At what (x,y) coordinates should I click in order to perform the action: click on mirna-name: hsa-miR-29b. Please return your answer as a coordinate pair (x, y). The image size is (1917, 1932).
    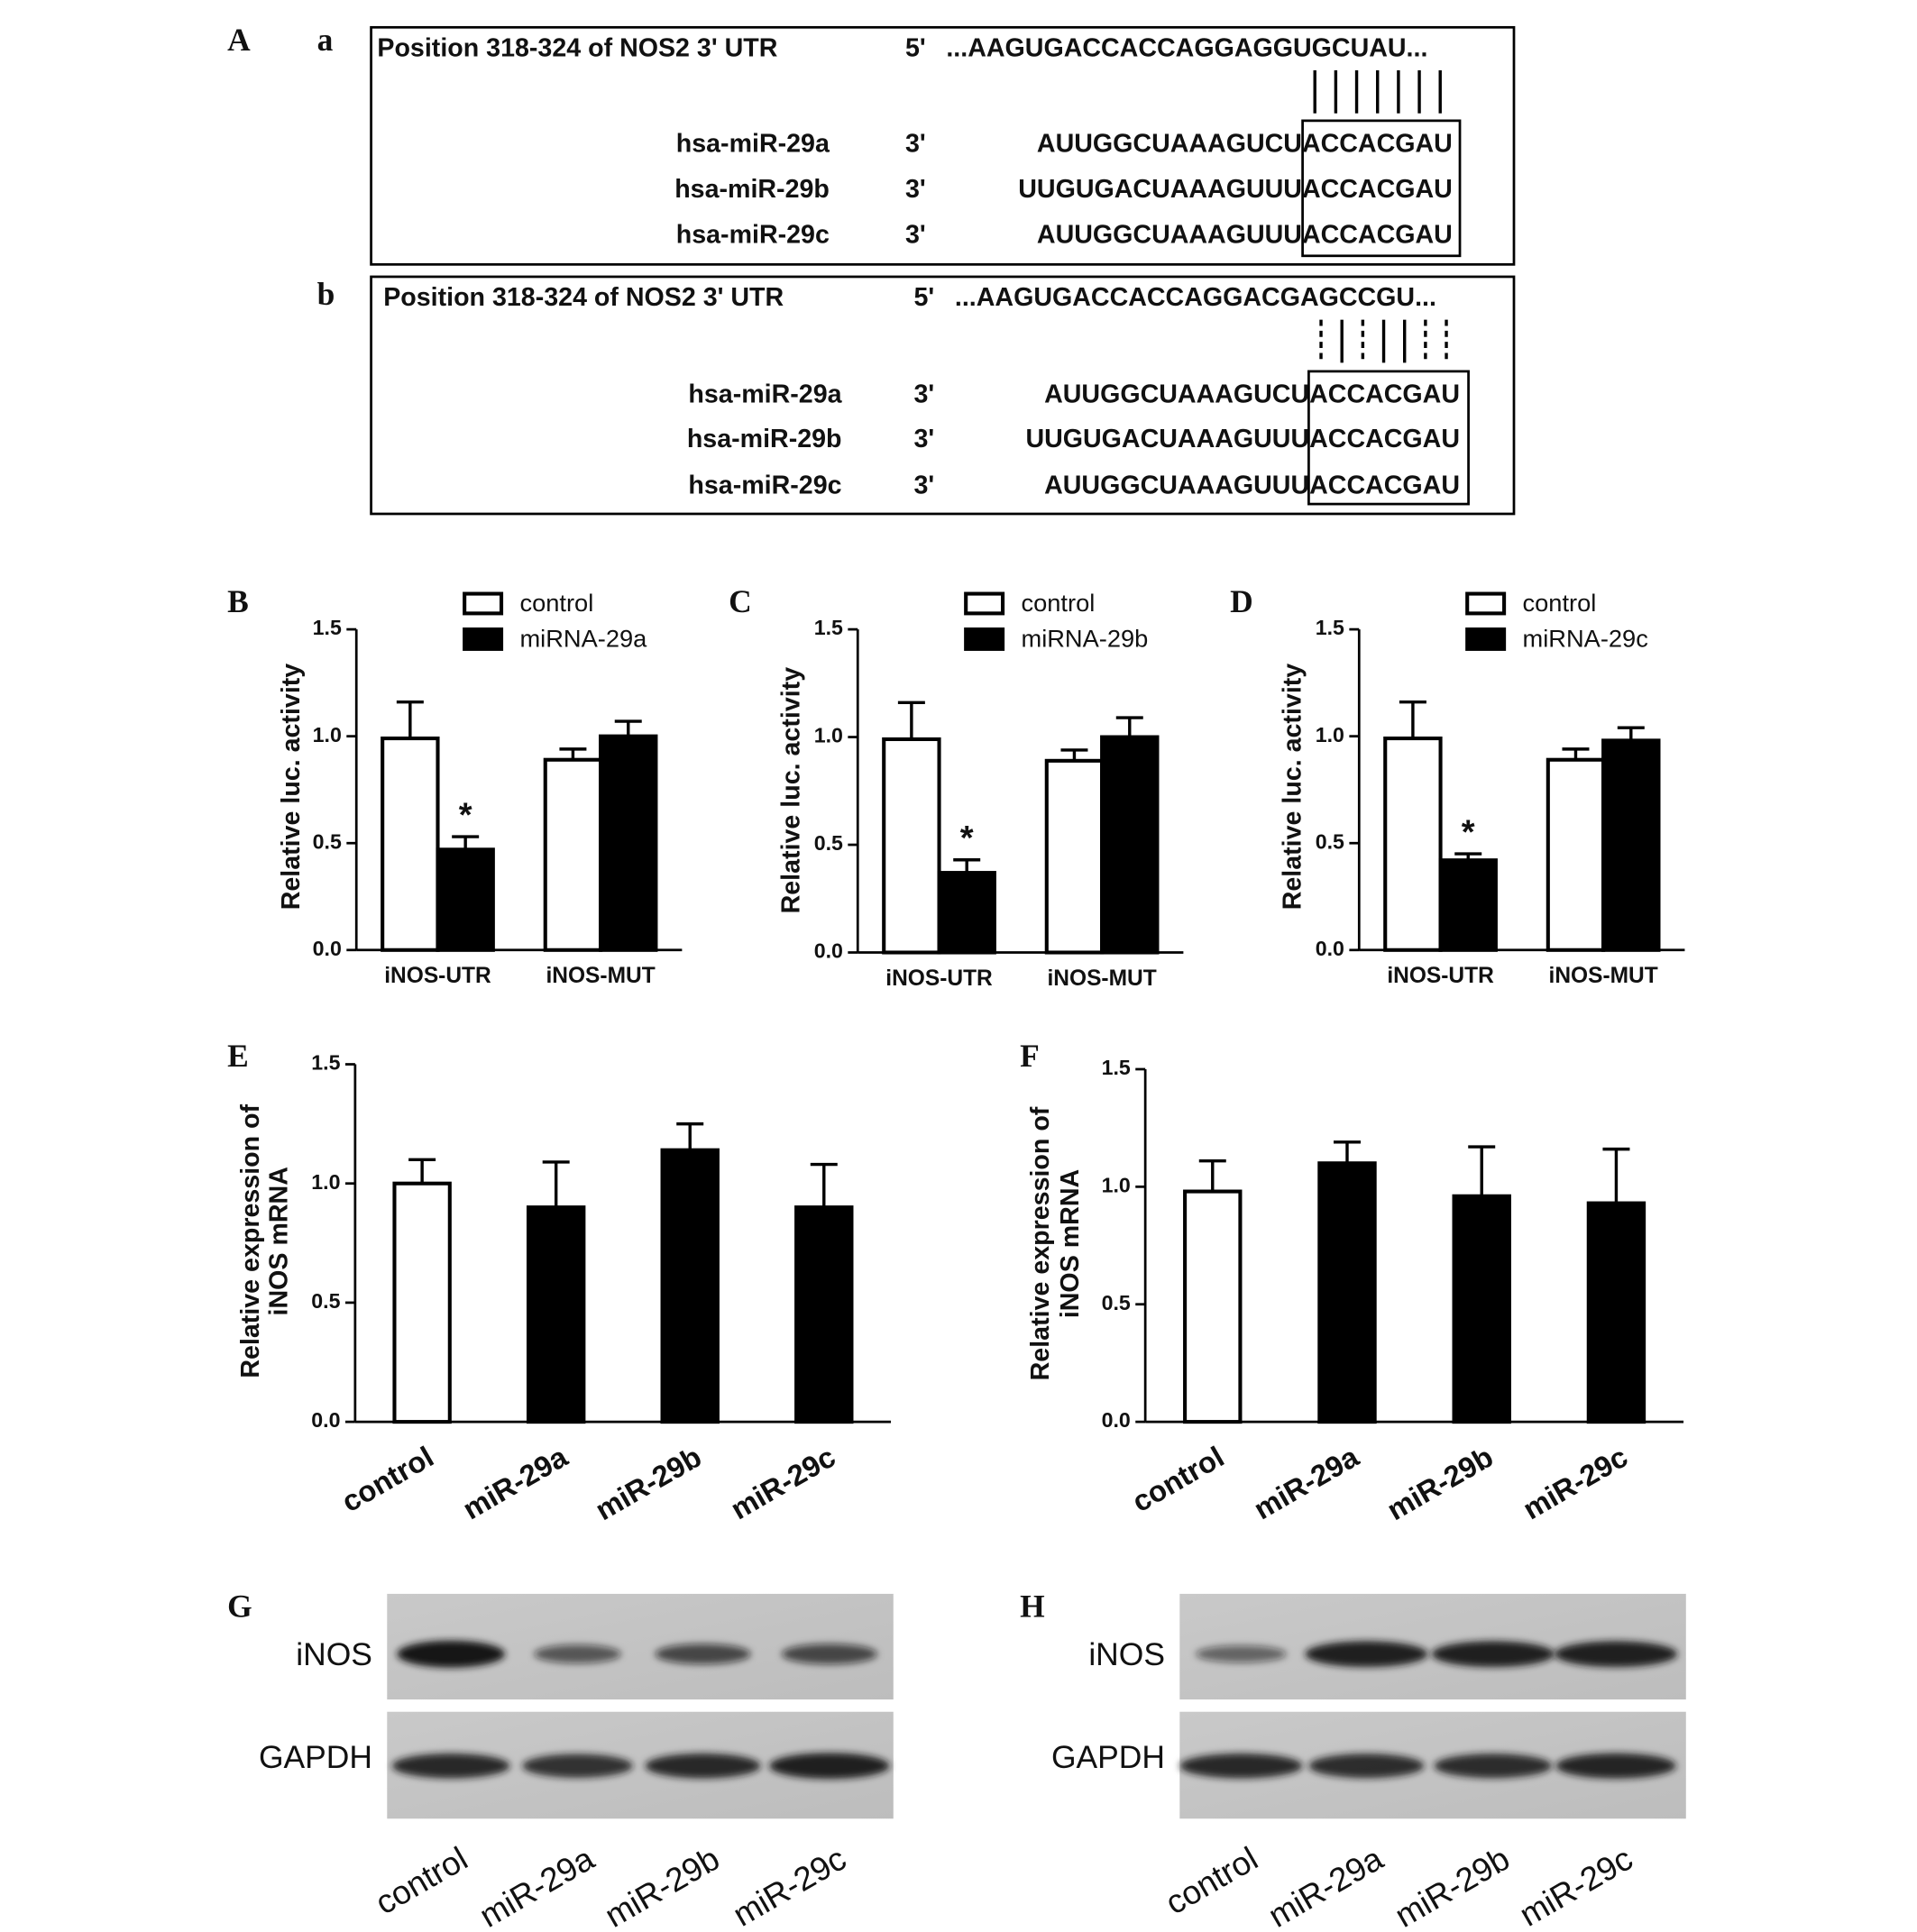
    Looking at the image, I should click on (765, 439).